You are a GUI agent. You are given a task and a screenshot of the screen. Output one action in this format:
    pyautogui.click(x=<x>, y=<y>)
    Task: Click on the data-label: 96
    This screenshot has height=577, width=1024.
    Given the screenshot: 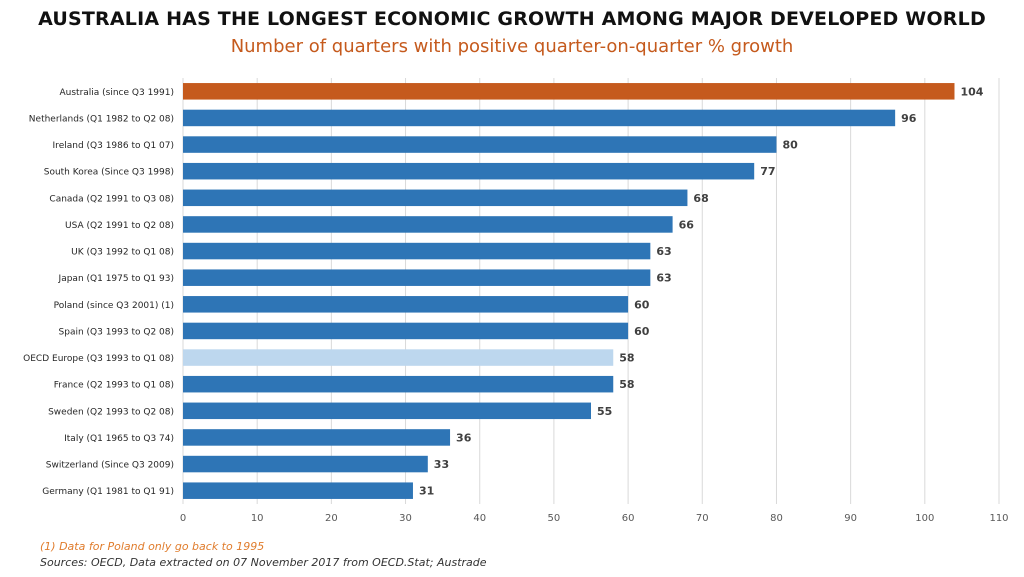 What is the action you would take?
    pyautogui.click(x=909, y=118)
    